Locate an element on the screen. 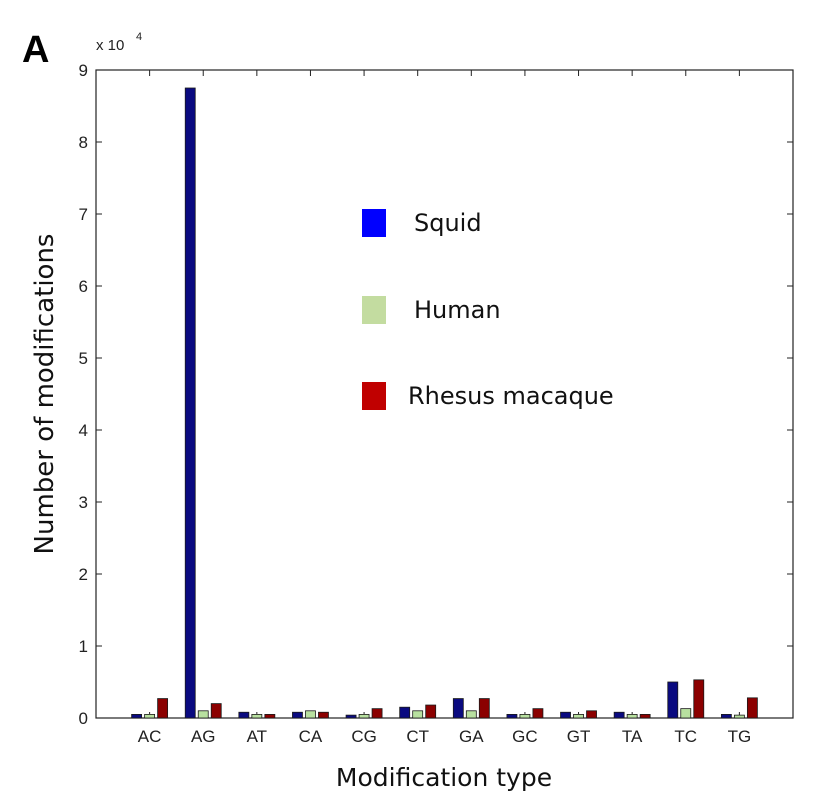 The width and height of the screenshot is (831, 800). legend: Squid Human Rhesus macaque is located at coordinates (488, 309).